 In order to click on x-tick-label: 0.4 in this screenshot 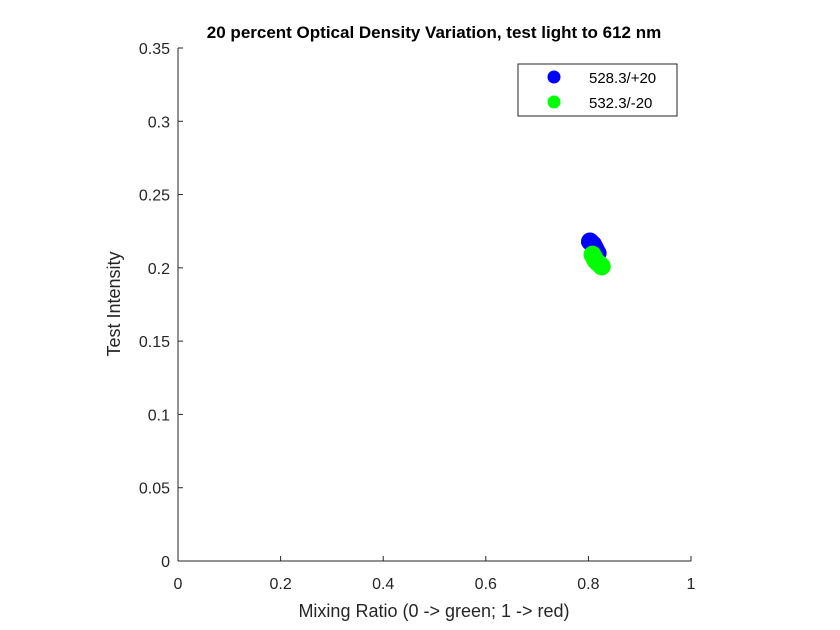, I will do `click(383, 584)`.